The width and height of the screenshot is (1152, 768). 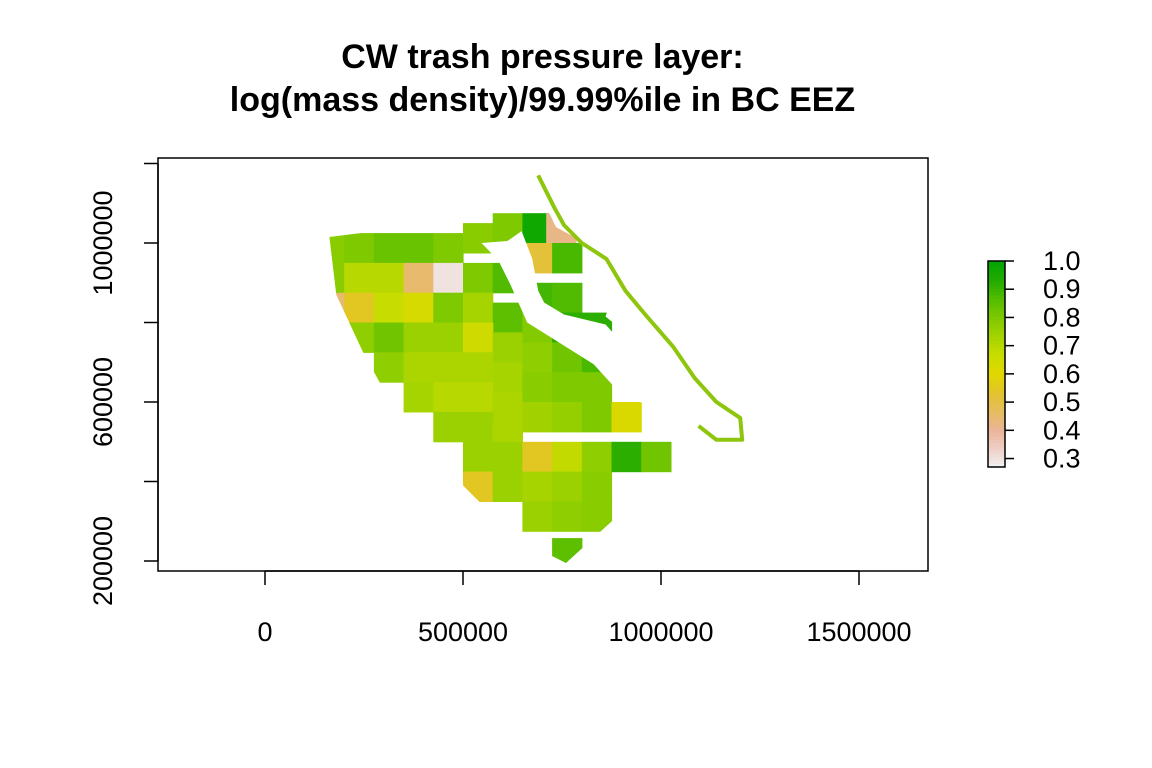 I want to click on color-legend: 1.00.90.80.70.60.50.40.3, so click(x=1034, y=360).